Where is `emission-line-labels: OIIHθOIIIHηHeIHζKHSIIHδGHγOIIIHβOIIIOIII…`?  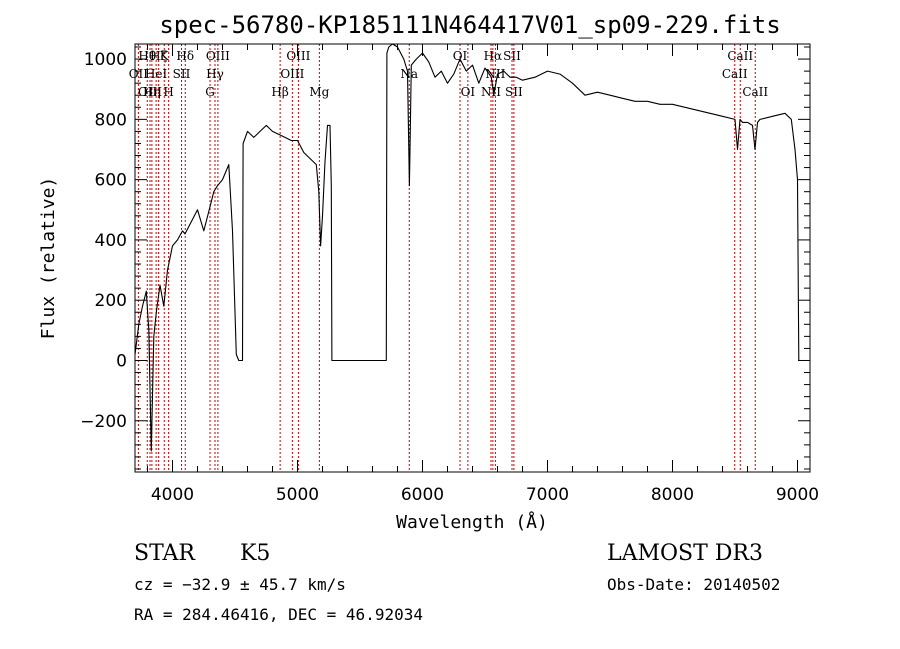
emission-line-labels: OIIHθOIIIHηHeIHζKHSIIHδGHγOIIIHβOIIIOIII… is located at coordinates (449, 74).